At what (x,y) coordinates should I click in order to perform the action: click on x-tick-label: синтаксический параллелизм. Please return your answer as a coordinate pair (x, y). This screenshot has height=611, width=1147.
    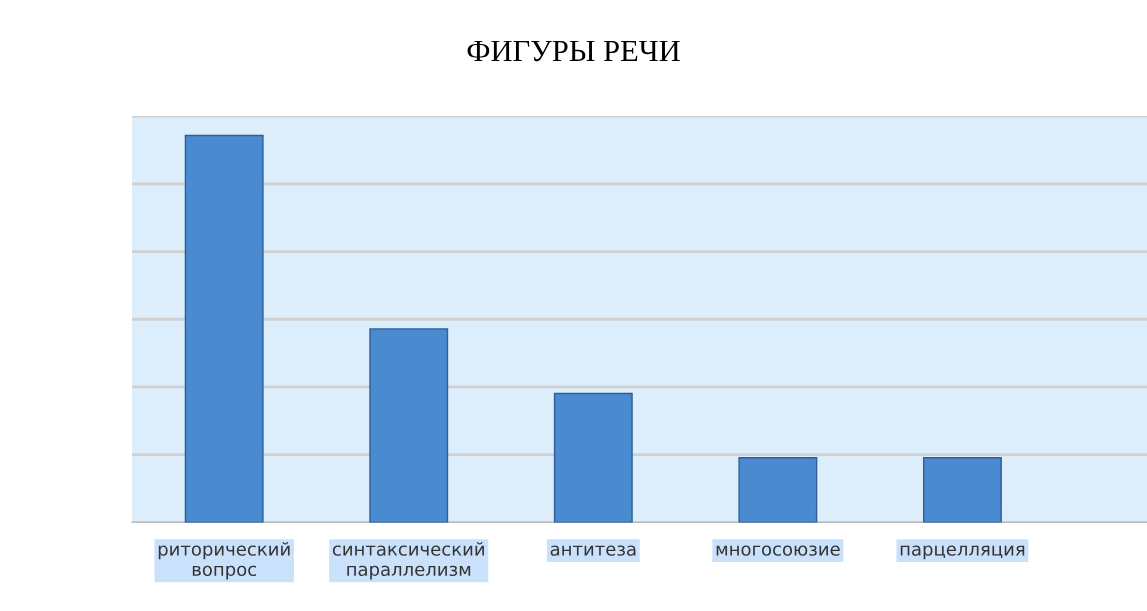
    Looking at the image, I should click on (408, 560).